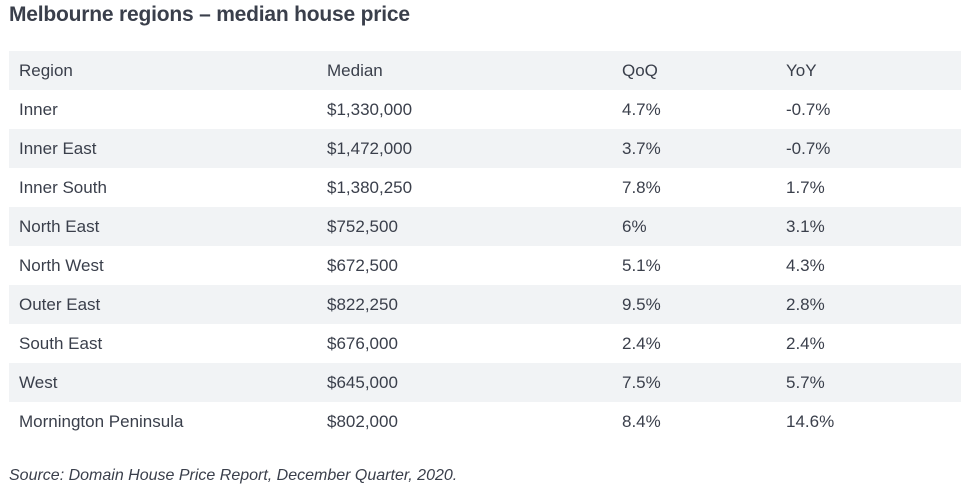 This screenshot has width=964, height=491. Describe the element at coordinates (805, 187) in the screenshot. I see `cell-yoy: 1.7%` at that location.